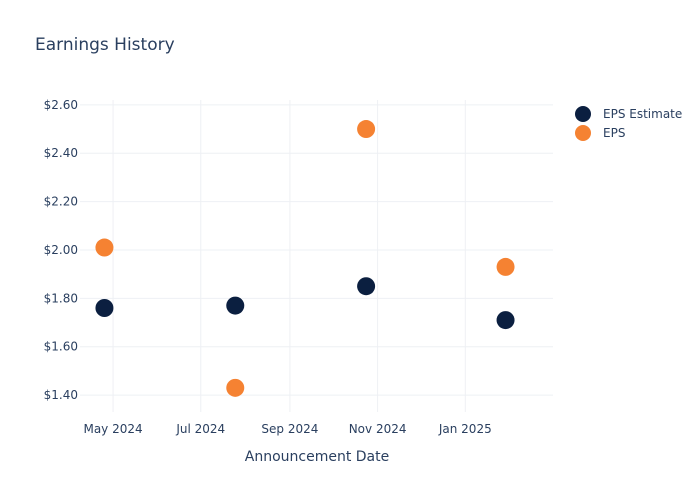 This screenshot has width=700, height=504. I want to click on y-tick-label: $2.00, so click(61, 250).